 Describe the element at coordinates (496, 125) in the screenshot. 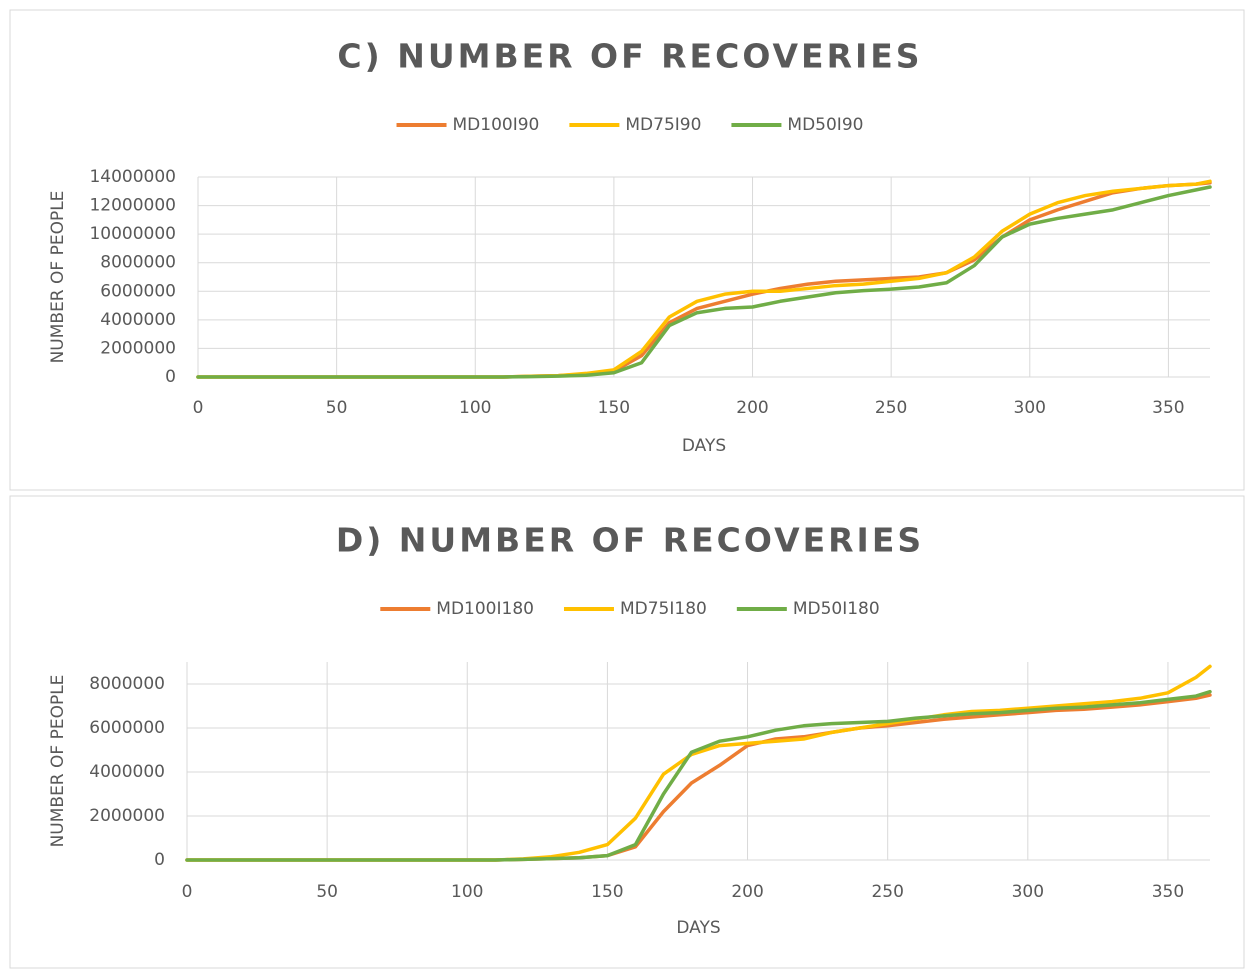

I see `legend-label: MD100I90` at that location.